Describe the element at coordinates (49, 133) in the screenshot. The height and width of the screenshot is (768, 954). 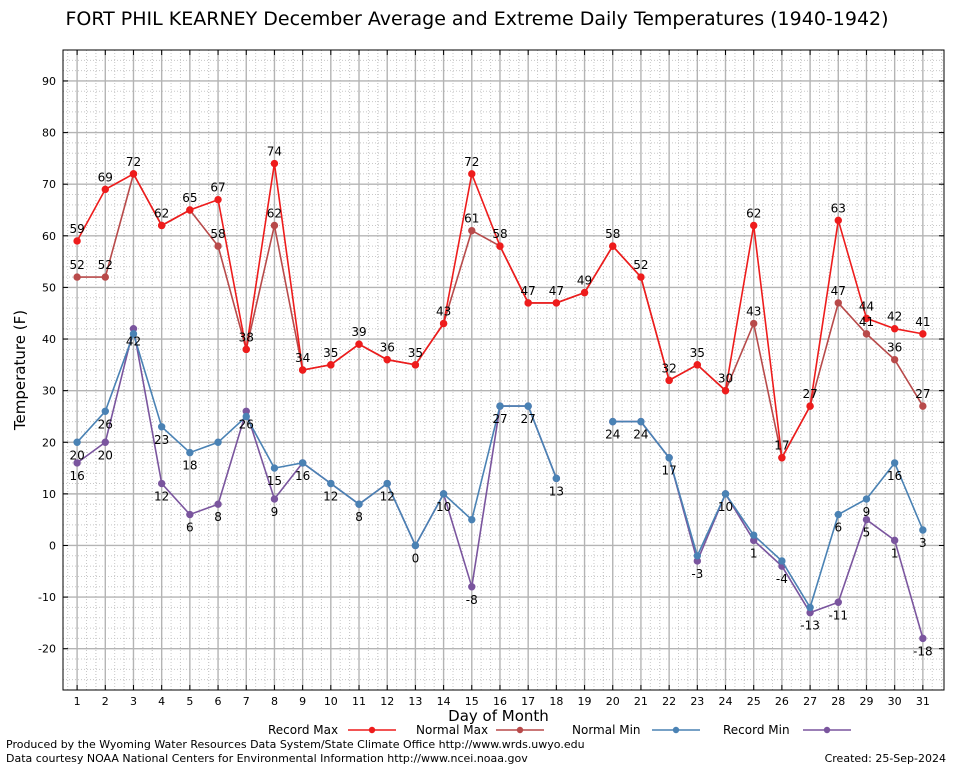
I see `y-tick-label: 80` at that location.